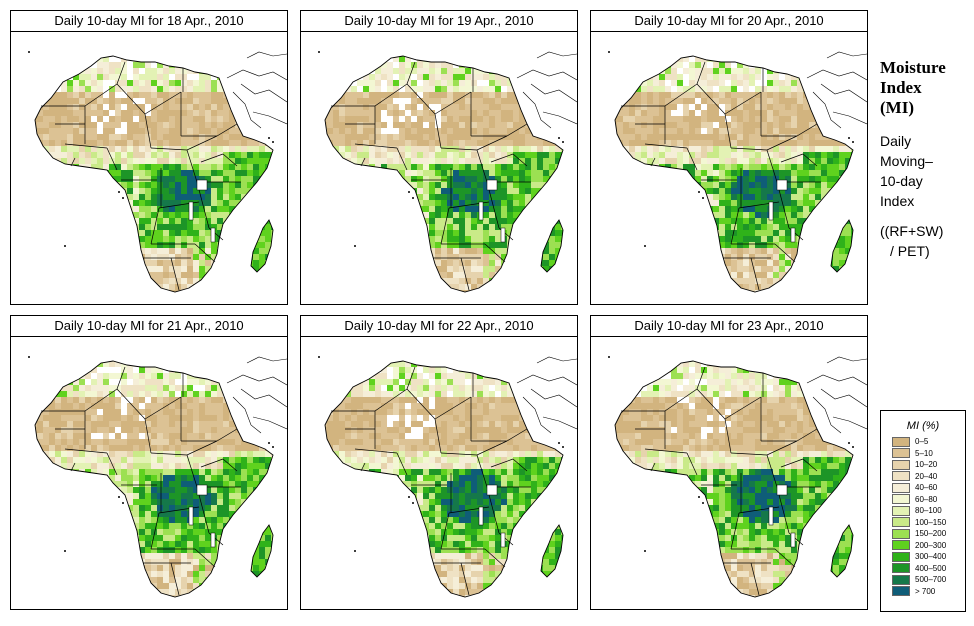 The height and width of the screenshot is (626, 974). I want to click on map-panel-apr-20: Daily 10-day MI for 20 Apr., 2010, so click(729, 157).